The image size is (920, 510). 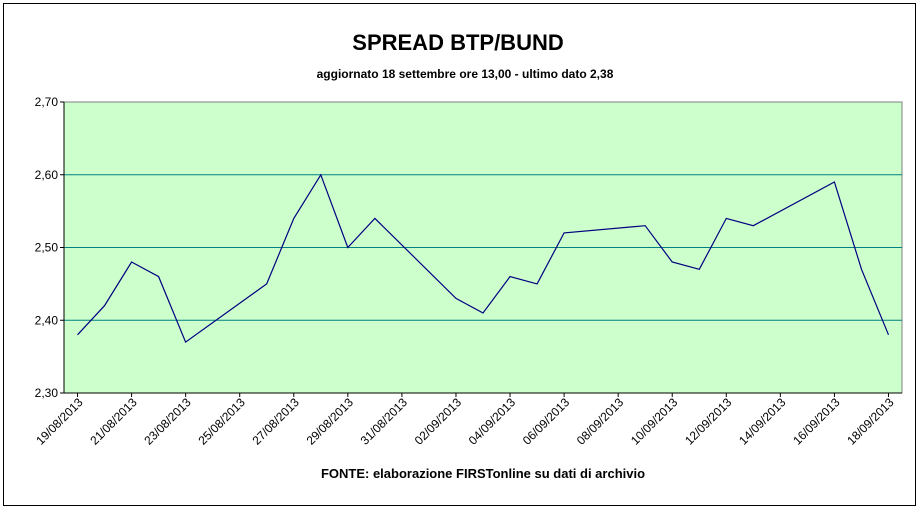 What do you see at coordinates (457, 42) in the screenshot?
I see `chart-title: SPREAD BTP/BUND` at bounding box center [457, 42].